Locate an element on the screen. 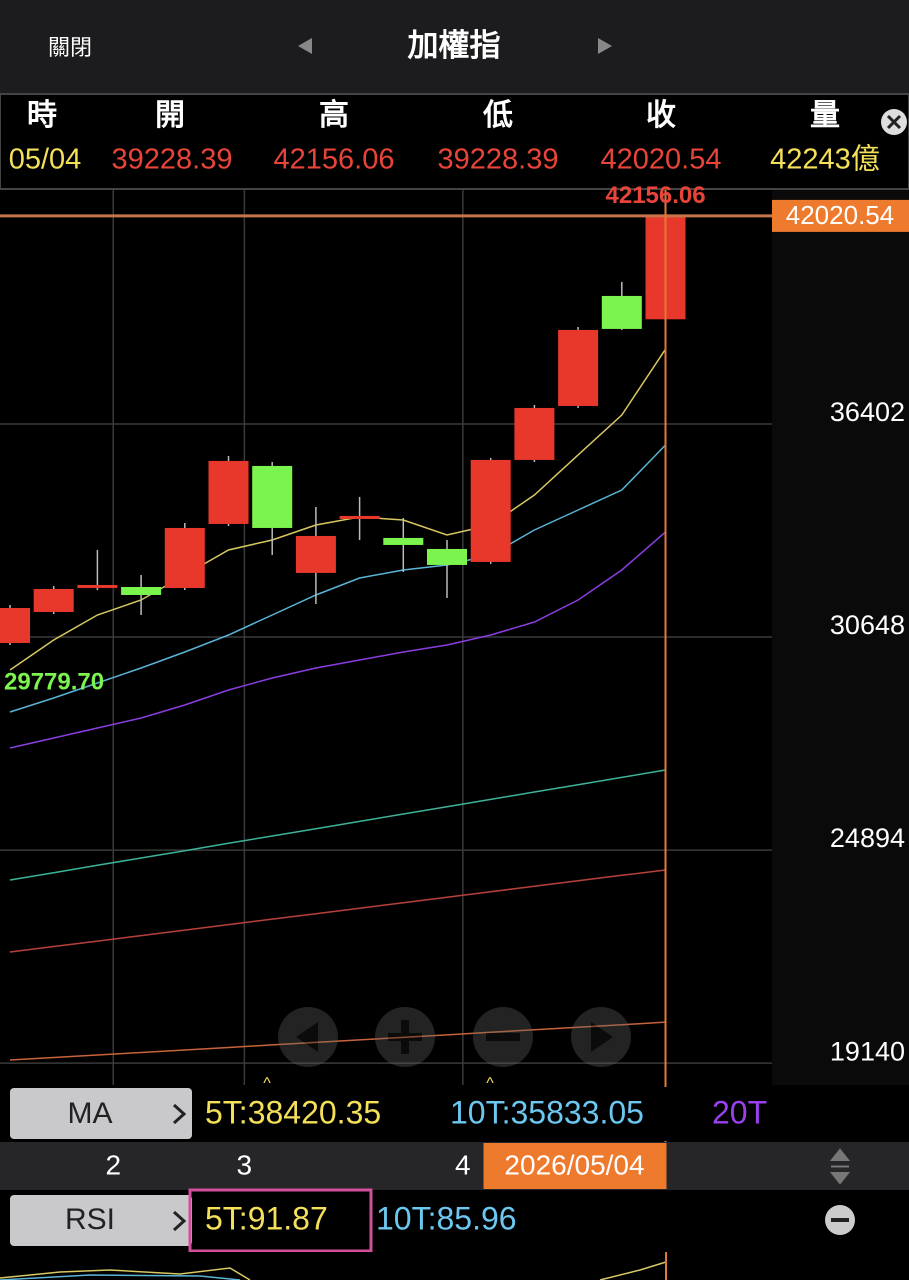 Image resolution: width=909 pixels, height=1280 pixels. zoom-out is located at coordinates (503, 1037).